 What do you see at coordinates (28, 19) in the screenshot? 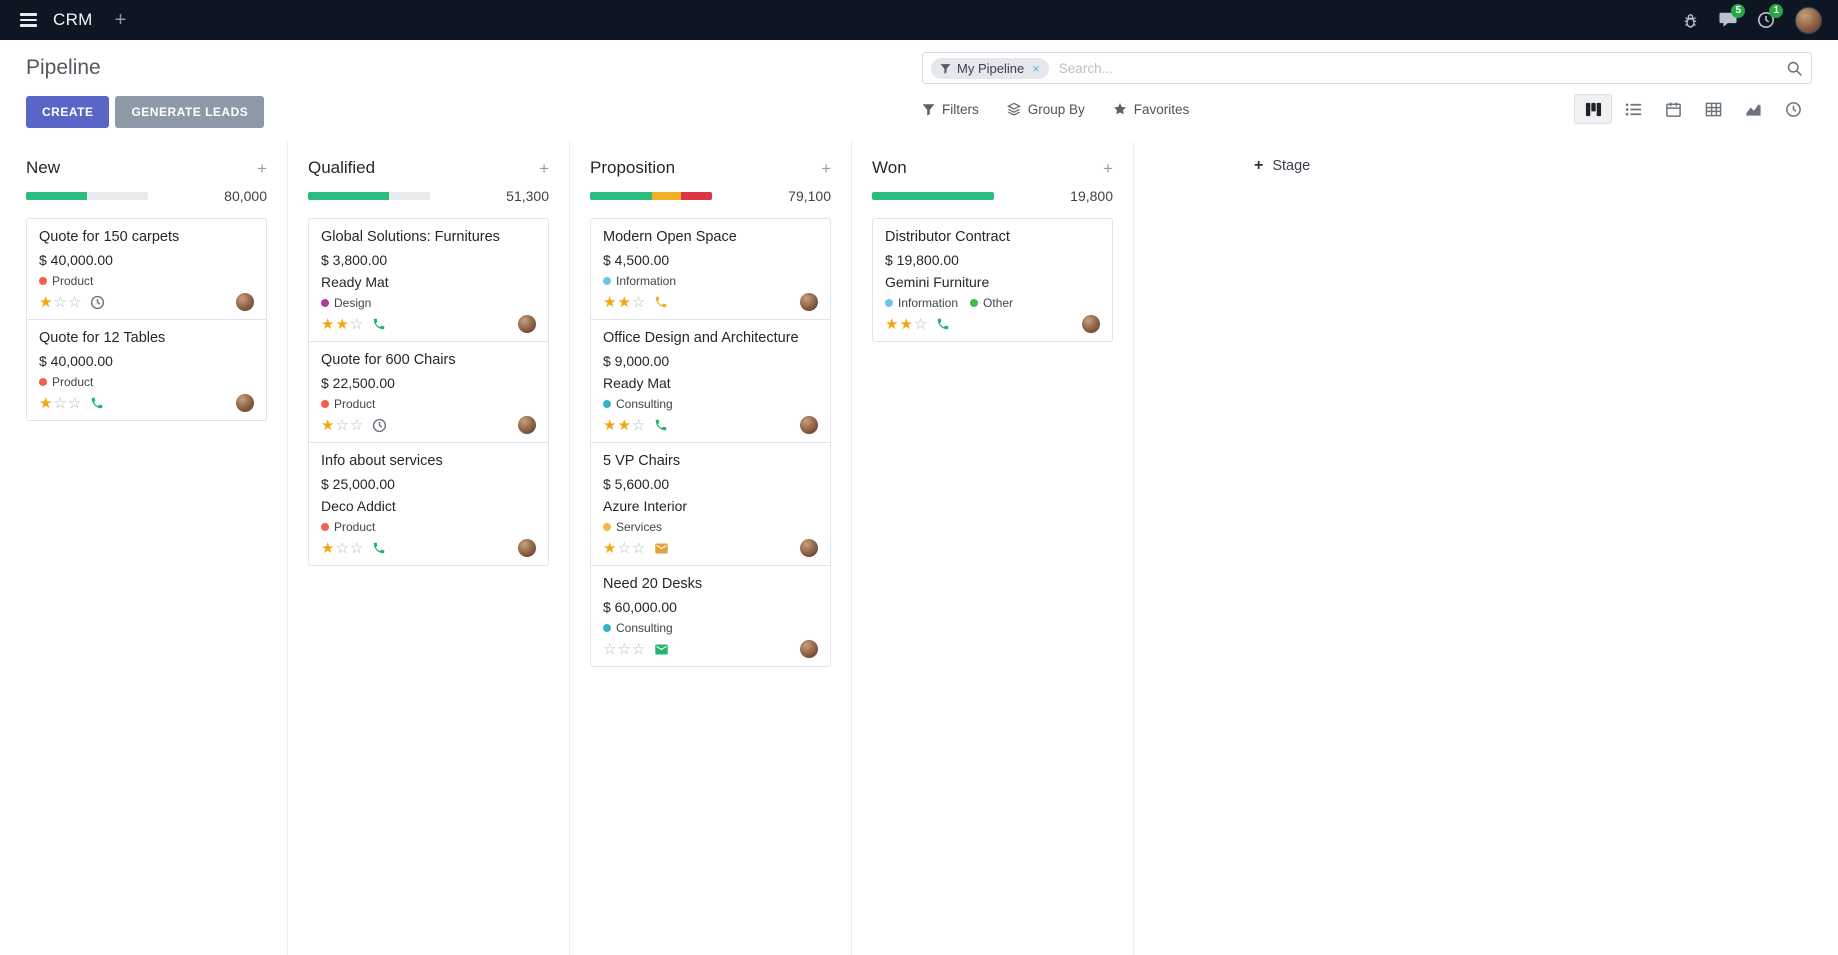
I see `apps-menu-icon` at bounding box center [28, 19].